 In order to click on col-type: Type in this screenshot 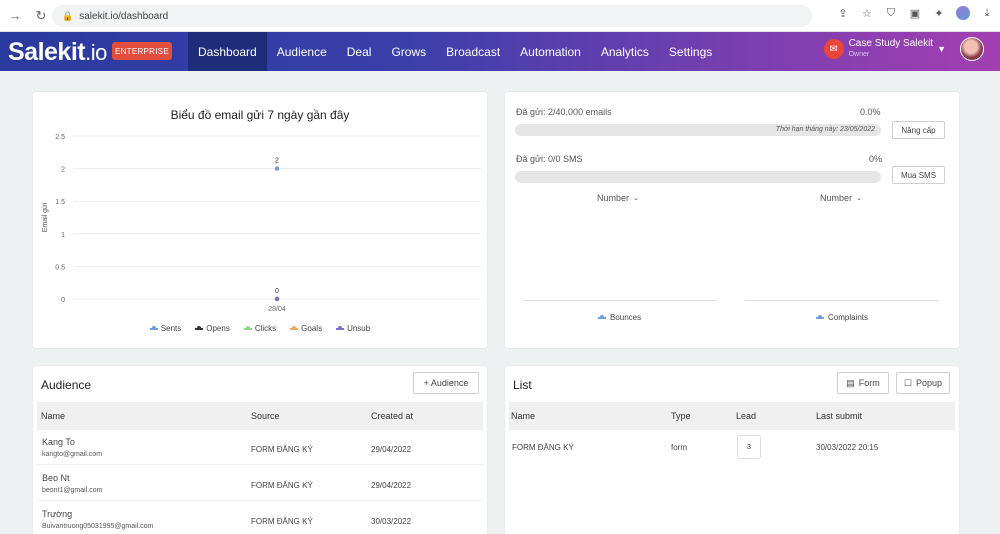, I will do `click(681, 416)`.